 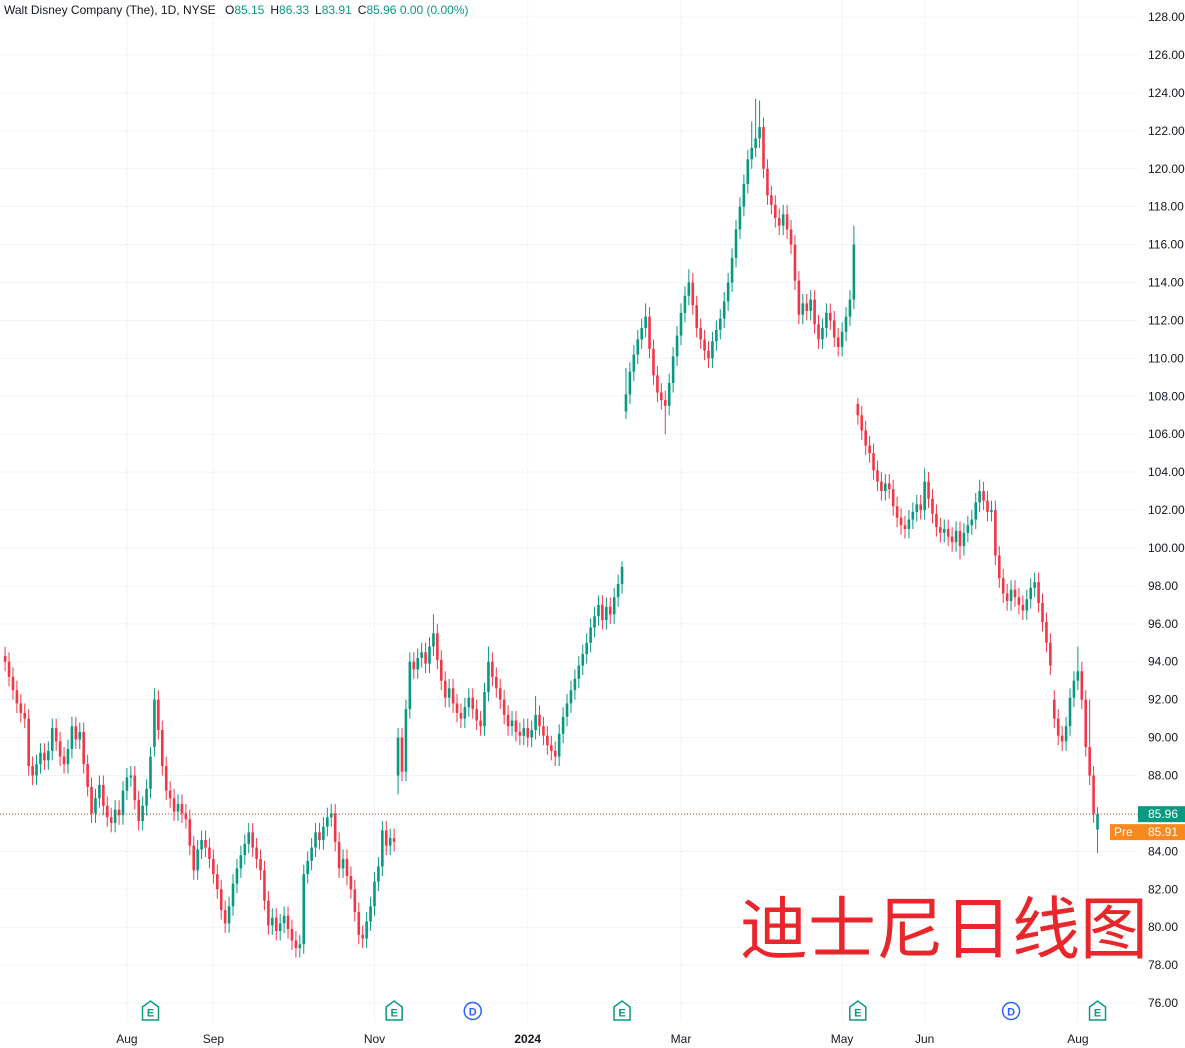 What do you see at coordinates (1147, 832) in the screenshot?
I see `pre-market-badge` at bounding box center [1147, 832].